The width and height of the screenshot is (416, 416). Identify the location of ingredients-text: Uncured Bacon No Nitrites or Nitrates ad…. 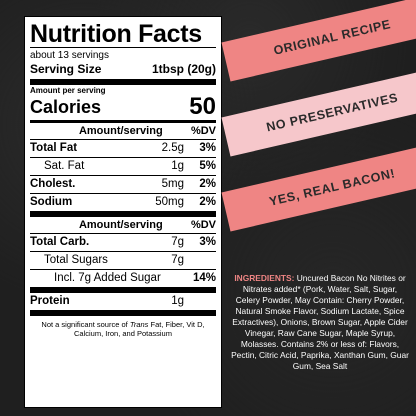
(320, 322).